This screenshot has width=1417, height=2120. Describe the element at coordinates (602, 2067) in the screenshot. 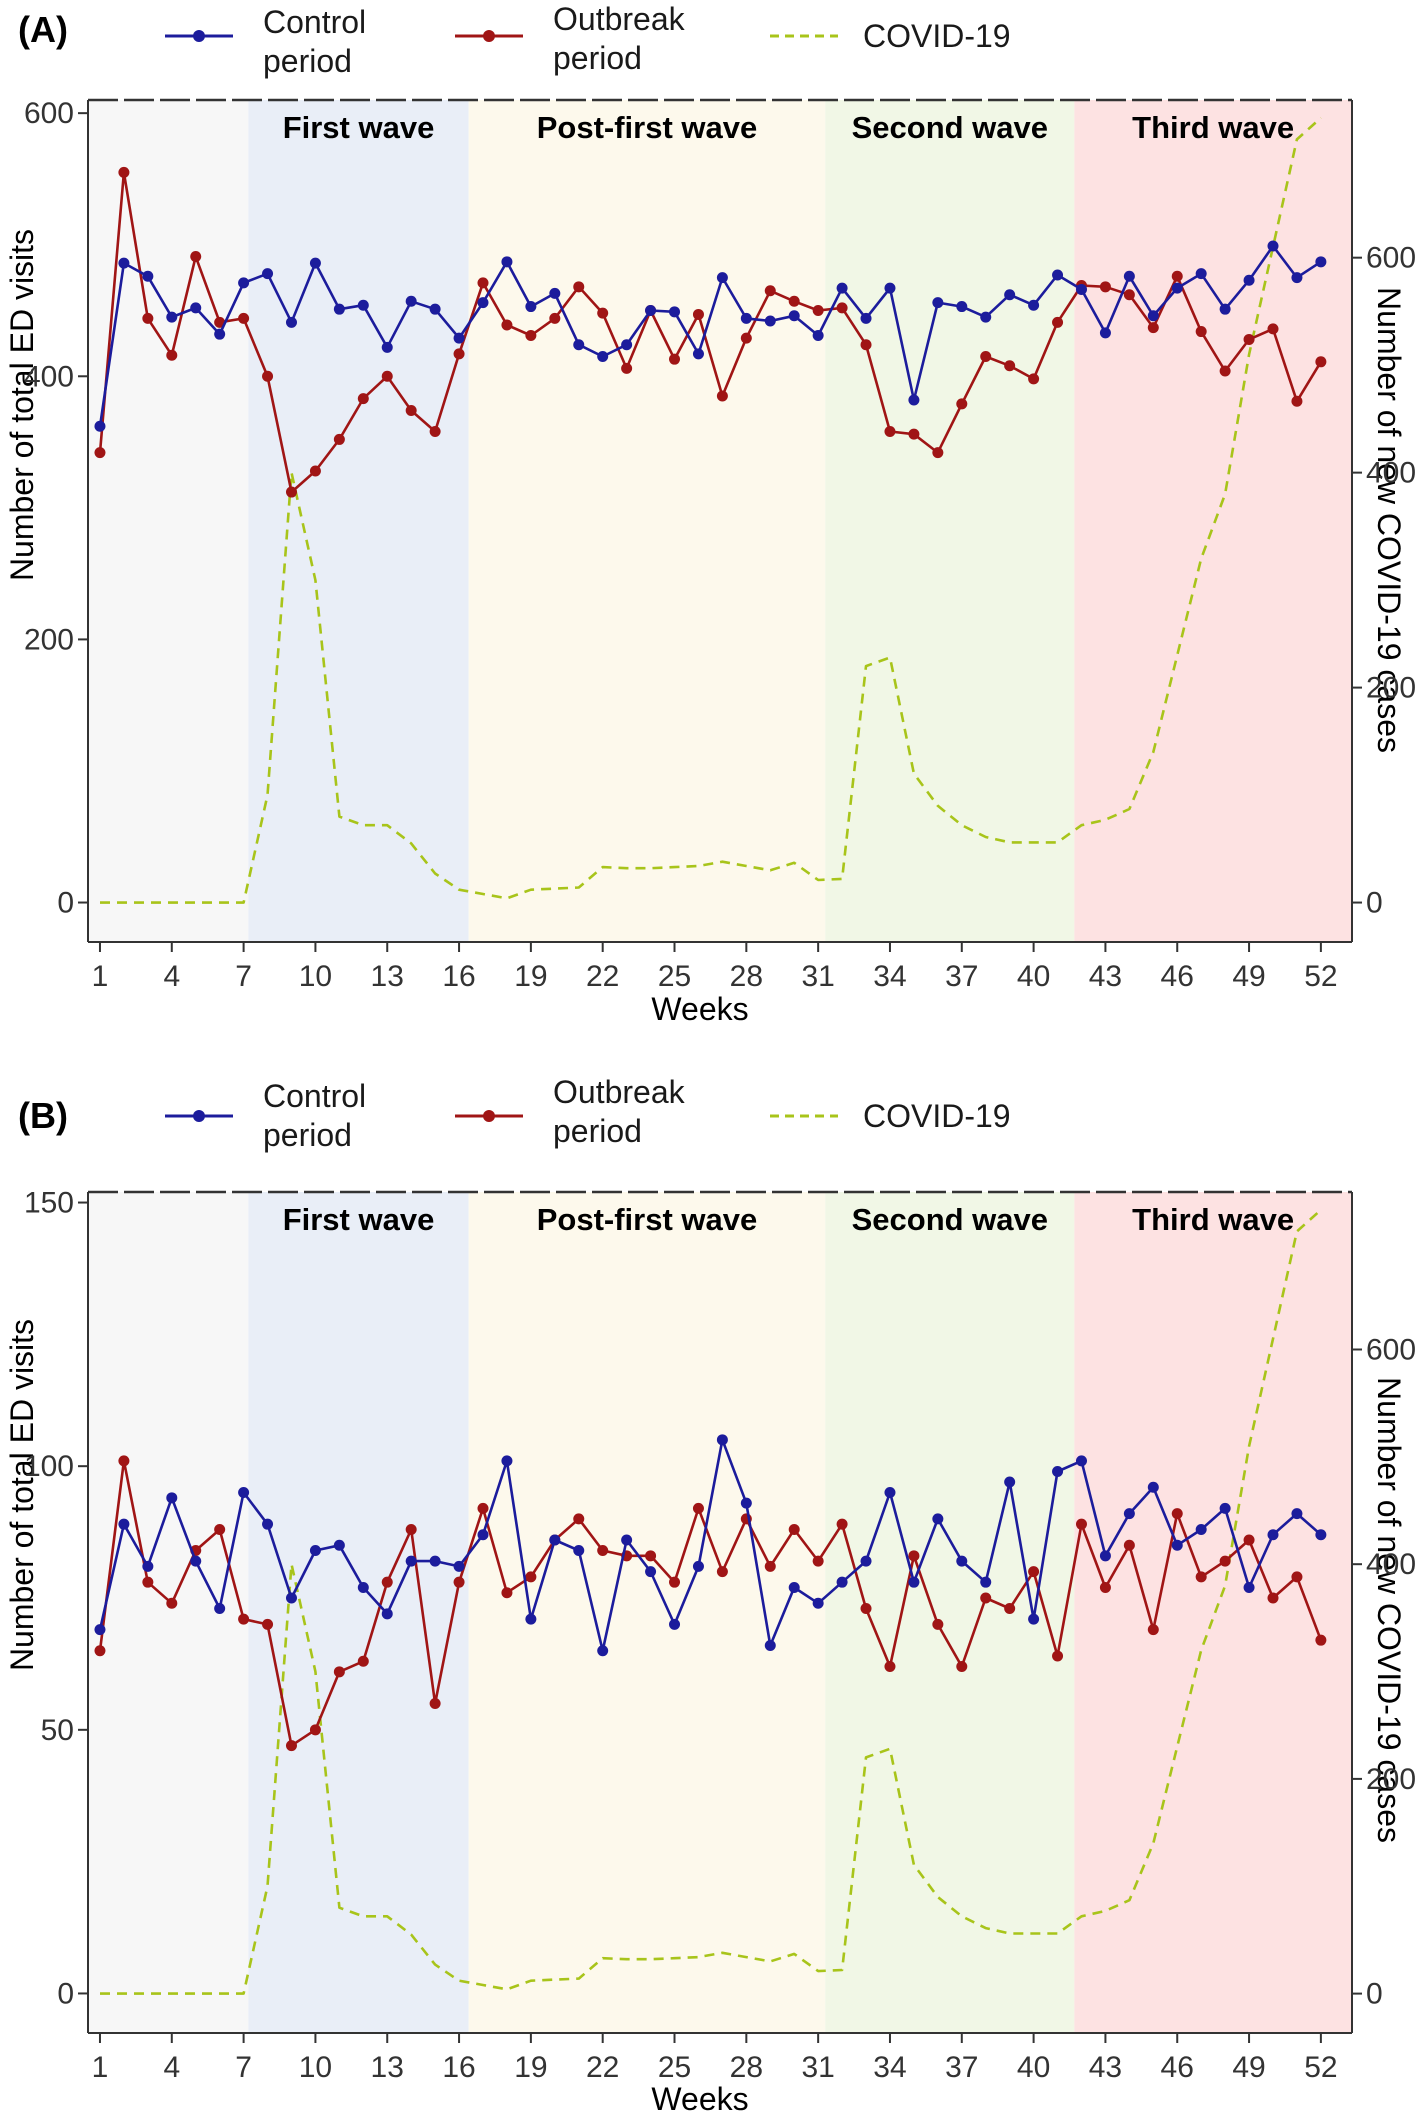

I see `panel-b-x-tick-label: 22` at that location.